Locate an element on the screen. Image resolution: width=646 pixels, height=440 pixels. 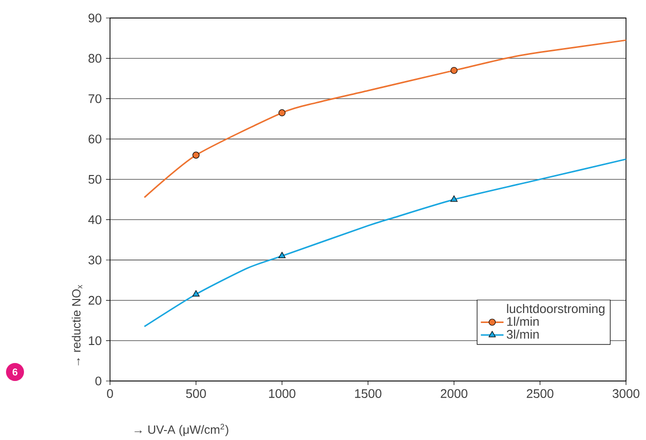
y-tick-label: 80 is located at coordinates (95, 58).